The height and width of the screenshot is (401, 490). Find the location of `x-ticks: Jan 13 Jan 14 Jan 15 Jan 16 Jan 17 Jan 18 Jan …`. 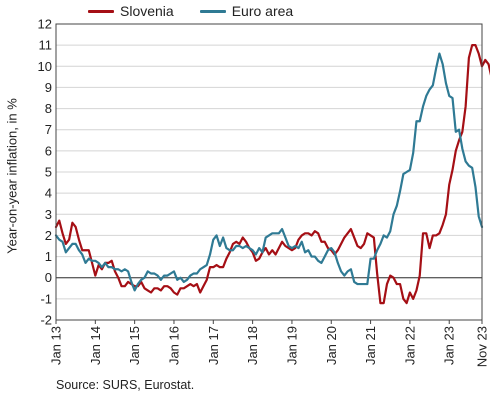

x-ticks: Jan 13 Jan 14 Jan 15 Jan 16 Jan 17 Jan 18 Jan … is located at coordinates (269, 343).